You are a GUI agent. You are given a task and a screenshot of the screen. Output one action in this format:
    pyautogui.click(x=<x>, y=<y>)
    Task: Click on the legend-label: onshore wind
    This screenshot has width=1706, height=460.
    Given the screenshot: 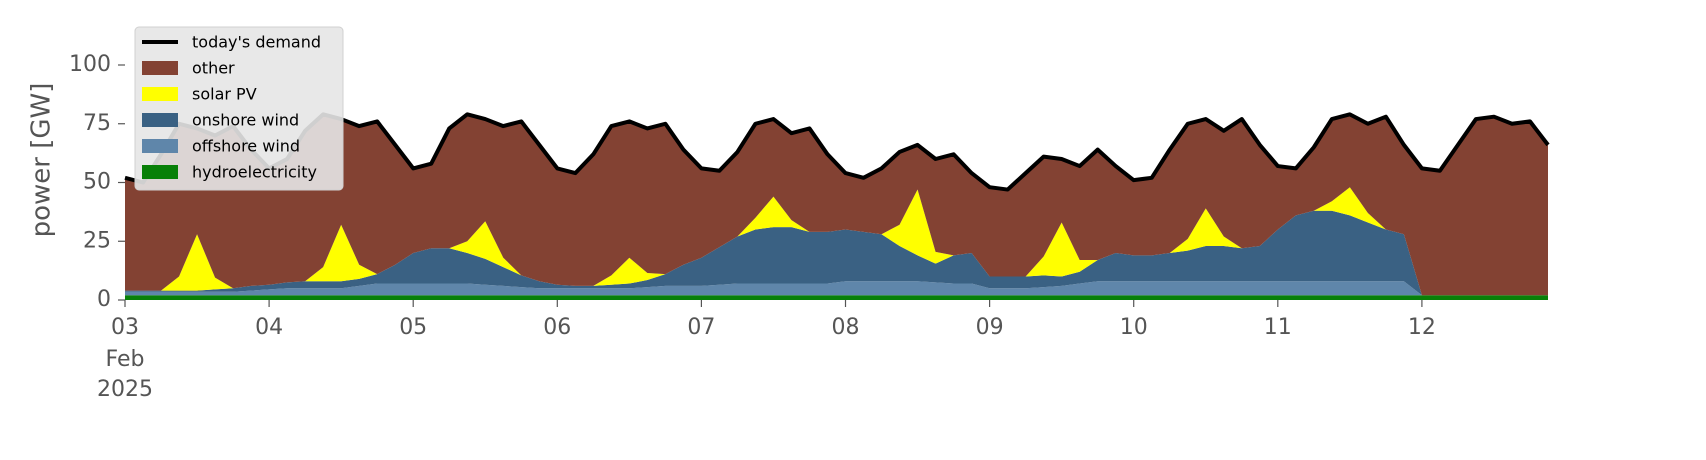 What is the action you would take?
    pyautogui.click(x=245, y=120)
    